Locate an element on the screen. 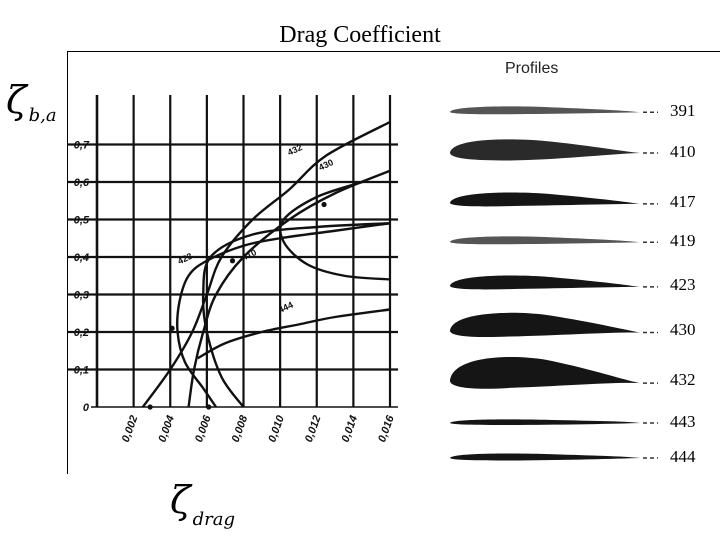 The height and width of the screenshot is (540, 720). y-tick-label: 0,1 is located at coordinates (81, 371).